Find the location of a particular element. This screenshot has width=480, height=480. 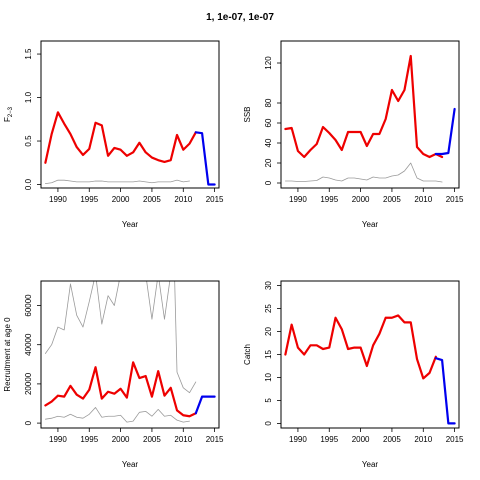

y-tick-label: 60000 is located at coordinates (28, 305).